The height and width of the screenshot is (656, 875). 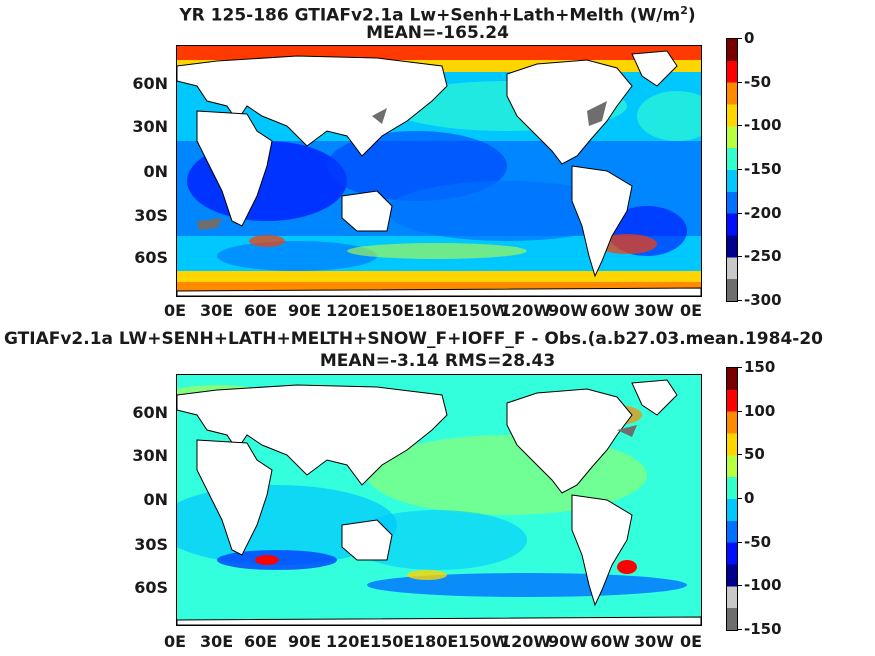 I want to click on colorbar-tick-label: -300, so click(x=763, y=300).